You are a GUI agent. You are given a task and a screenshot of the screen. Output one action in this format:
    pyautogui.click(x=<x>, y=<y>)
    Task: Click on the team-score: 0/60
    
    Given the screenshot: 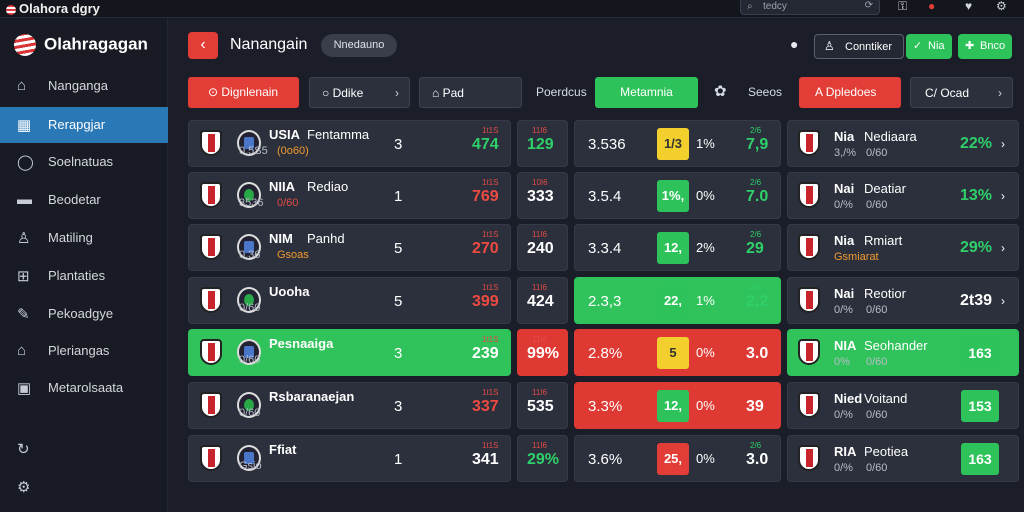 What is the action you would take?
    pyautogui.click(x=250, y=308)
    